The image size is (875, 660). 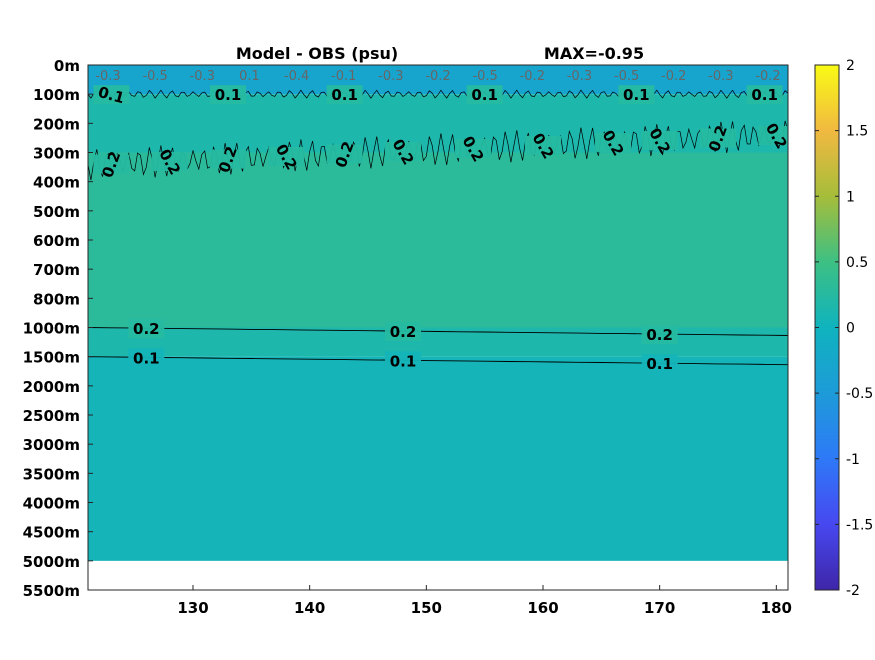 I want to click on y-tick-label: 4000m, so click(x=51, y=504).